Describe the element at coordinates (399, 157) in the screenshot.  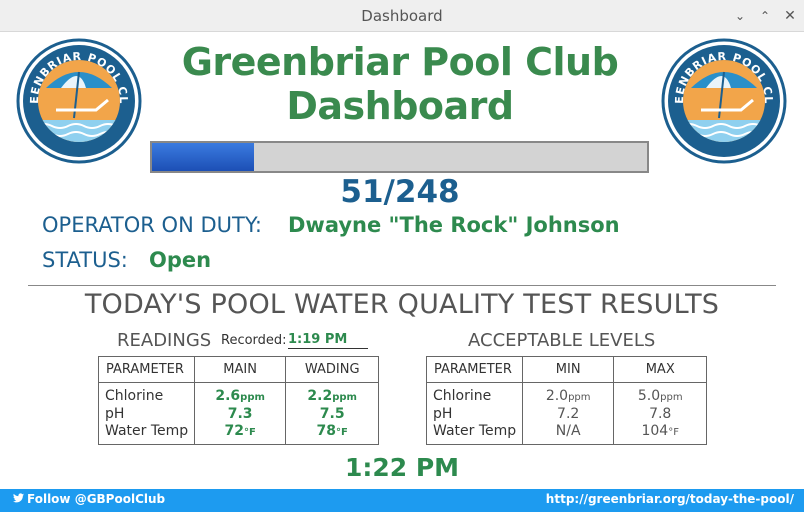
I see `capacity-progress-bar` at that location.